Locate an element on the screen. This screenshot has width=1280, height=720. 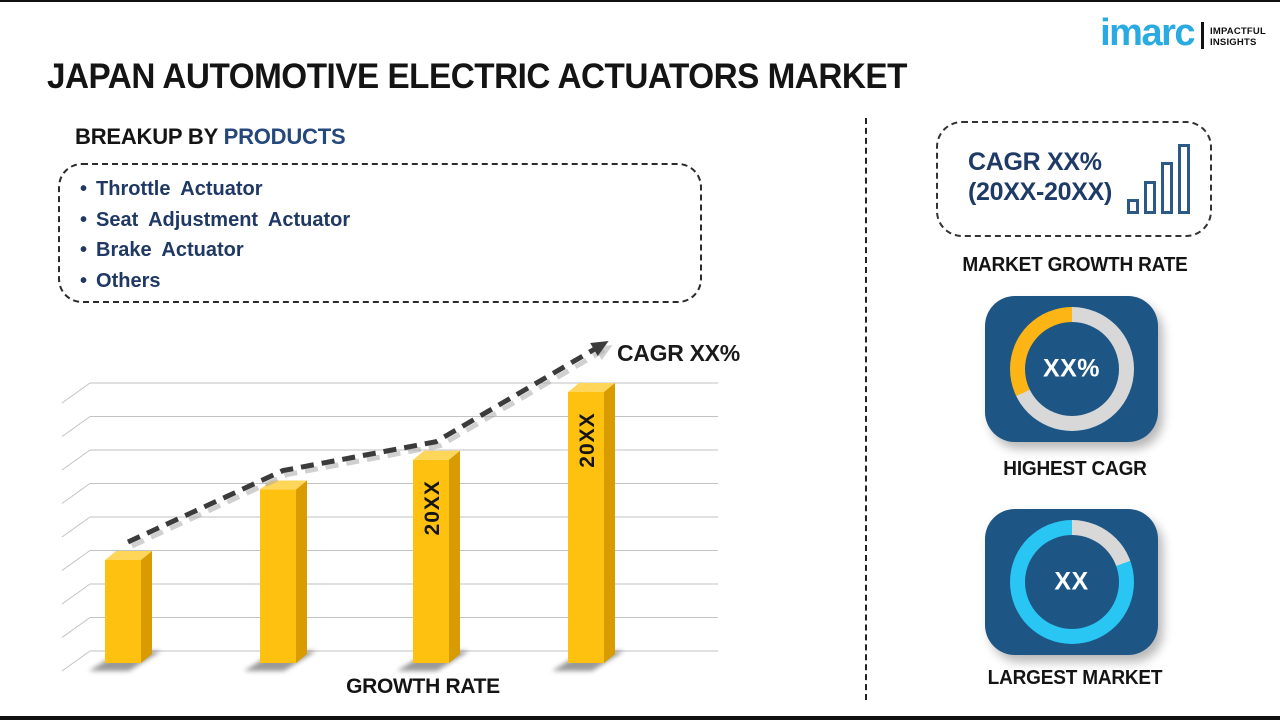
logo-tagline: IMPACTFUL INSIGHTS is located at coordinates (1238, 39).